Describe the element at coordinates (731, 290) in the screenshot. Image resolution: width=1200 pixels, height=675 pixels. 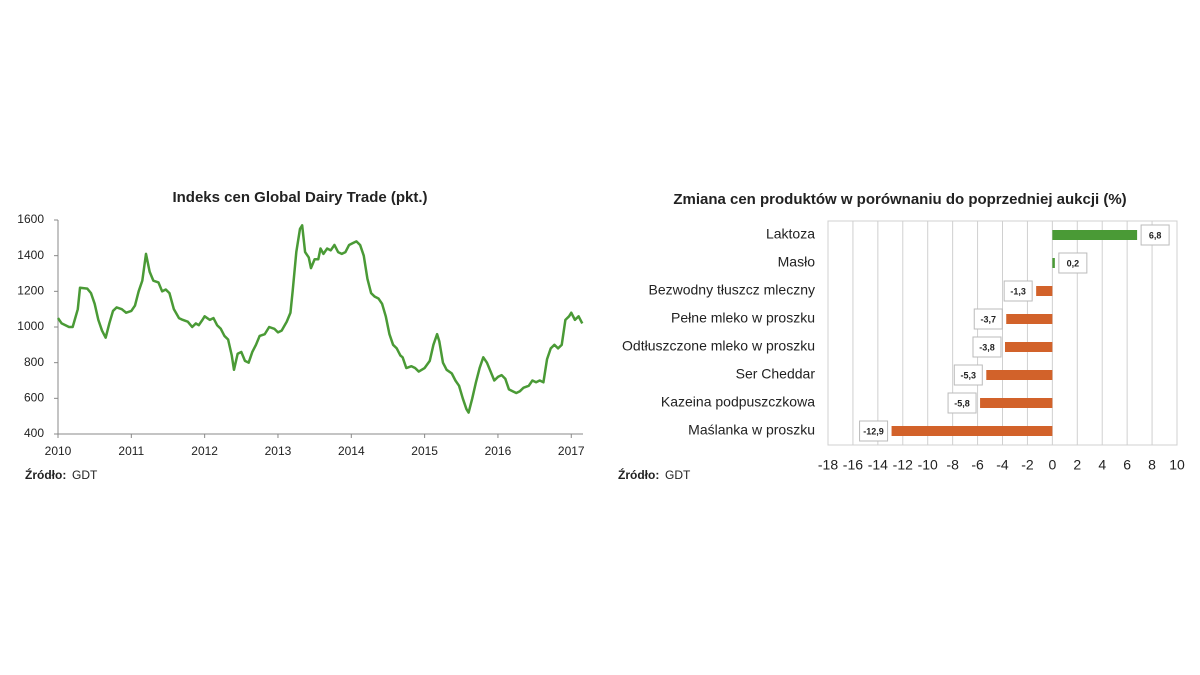
I see `y-tick-label: Bezwodny tłuszcz mleczny` at that location.